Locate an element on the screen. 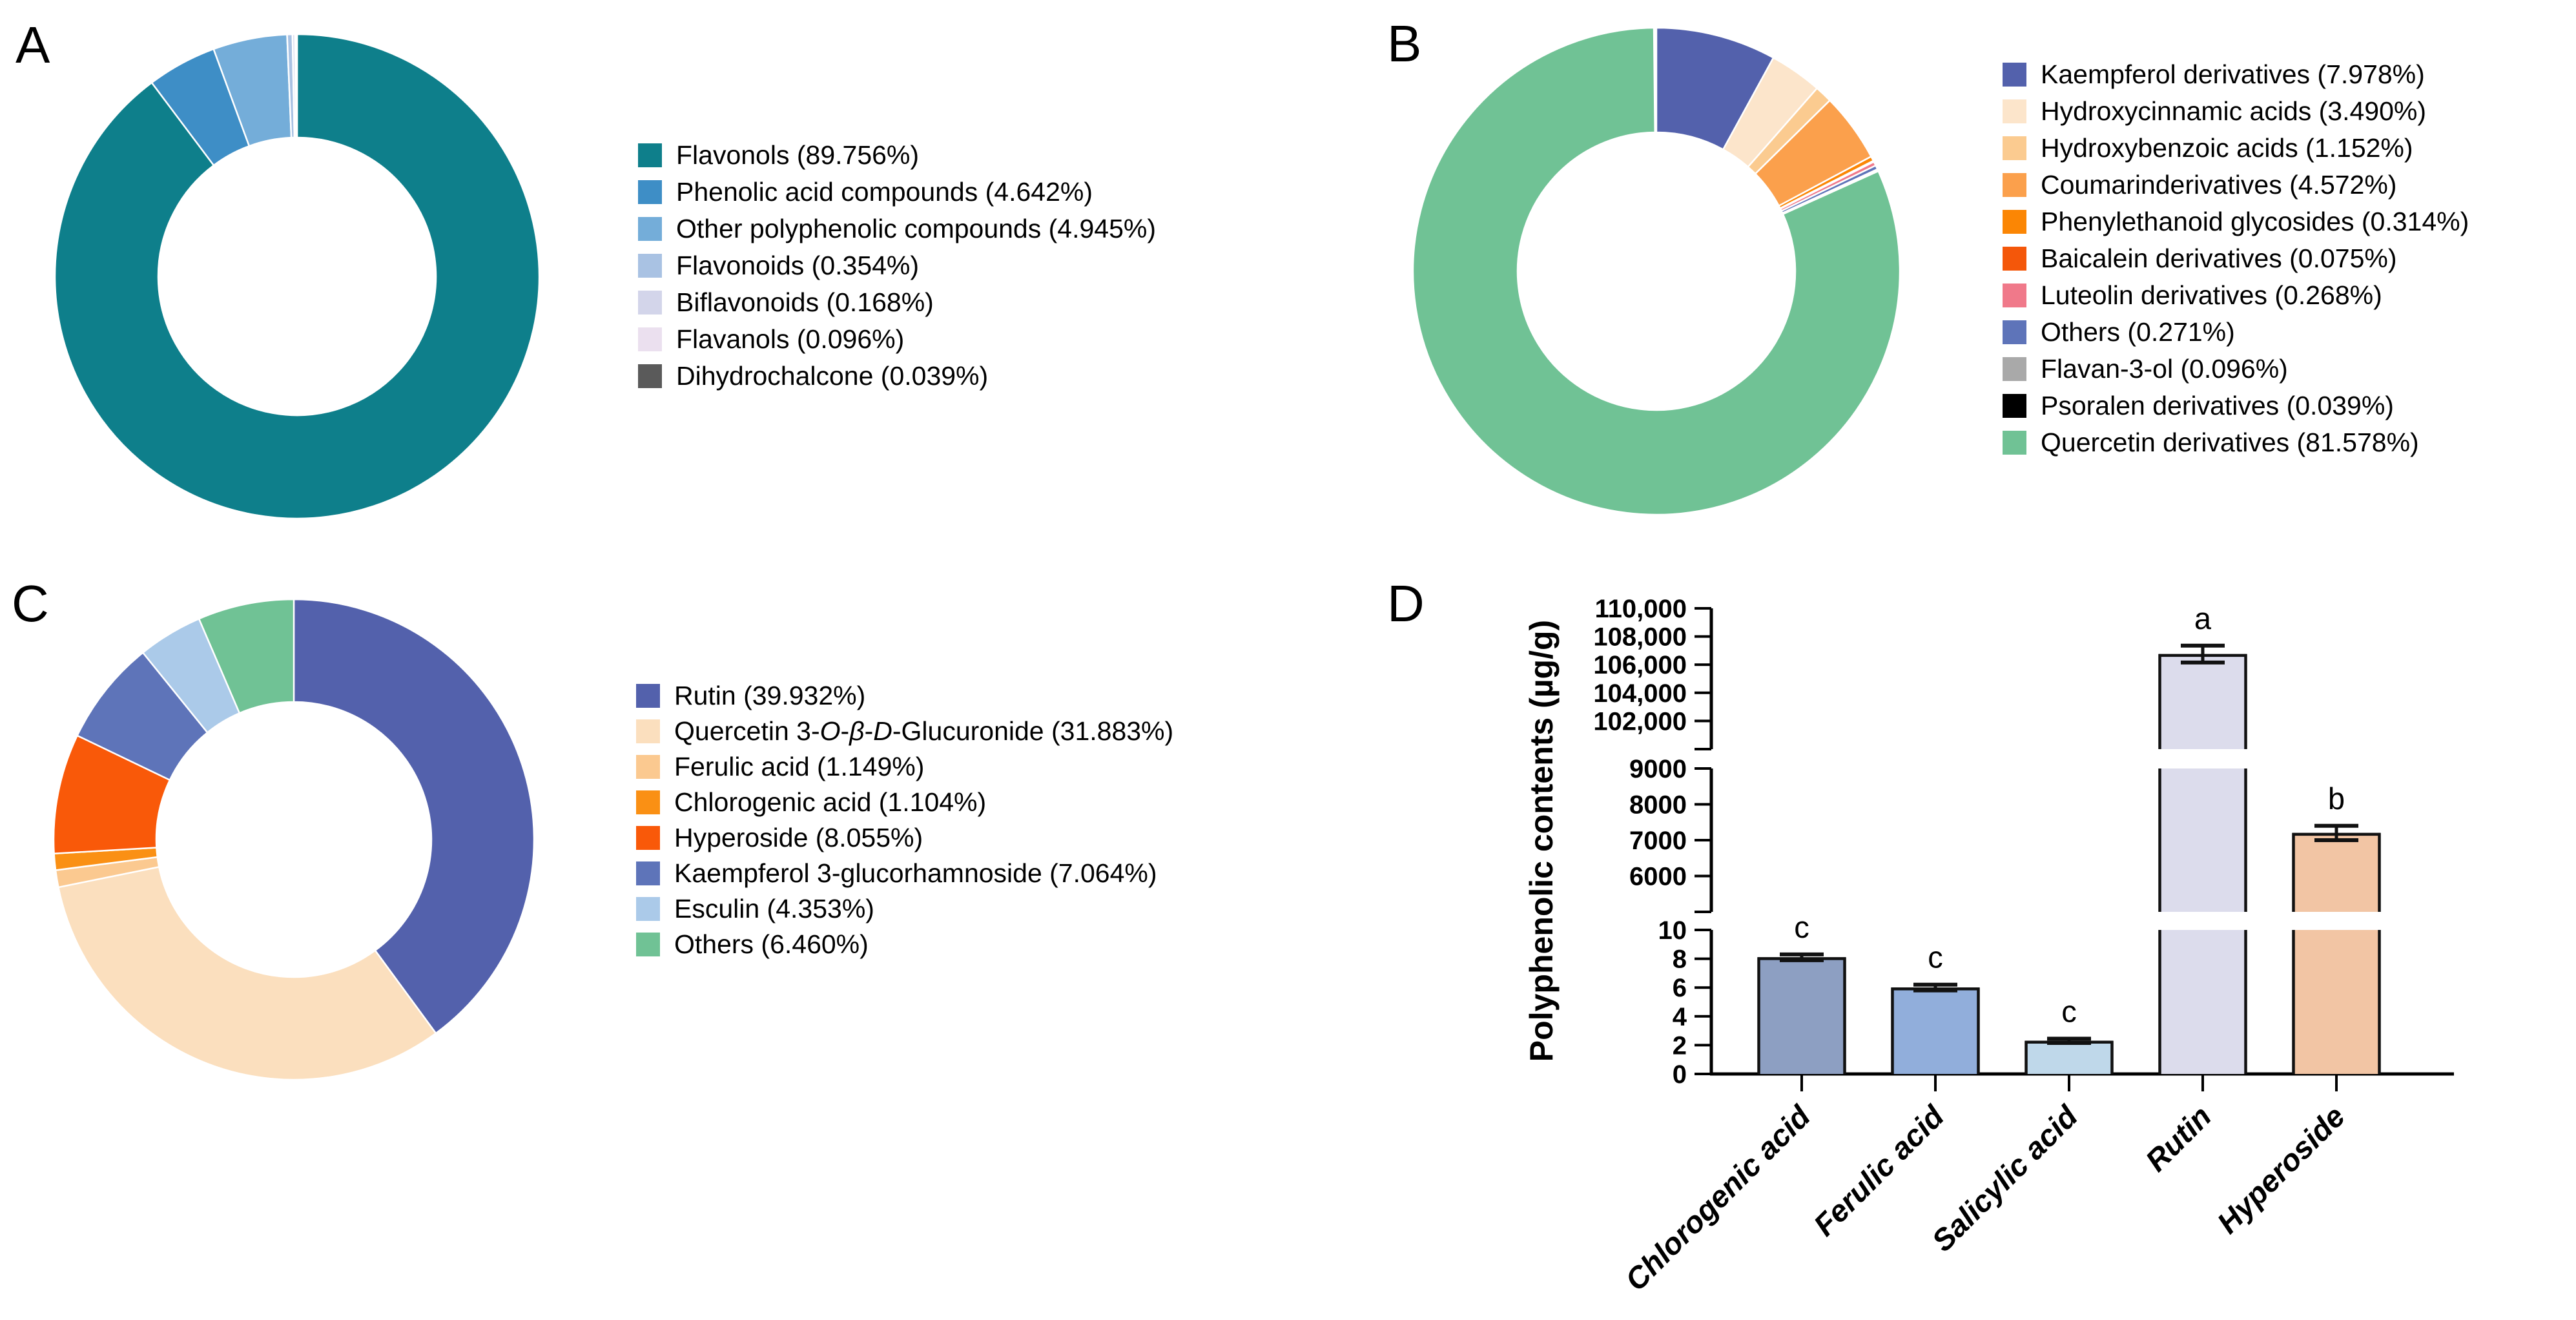 This screenshot has width=2576, height=1320. legend-label: Flavonols (89.756%) is located at coordinates (798, 155).